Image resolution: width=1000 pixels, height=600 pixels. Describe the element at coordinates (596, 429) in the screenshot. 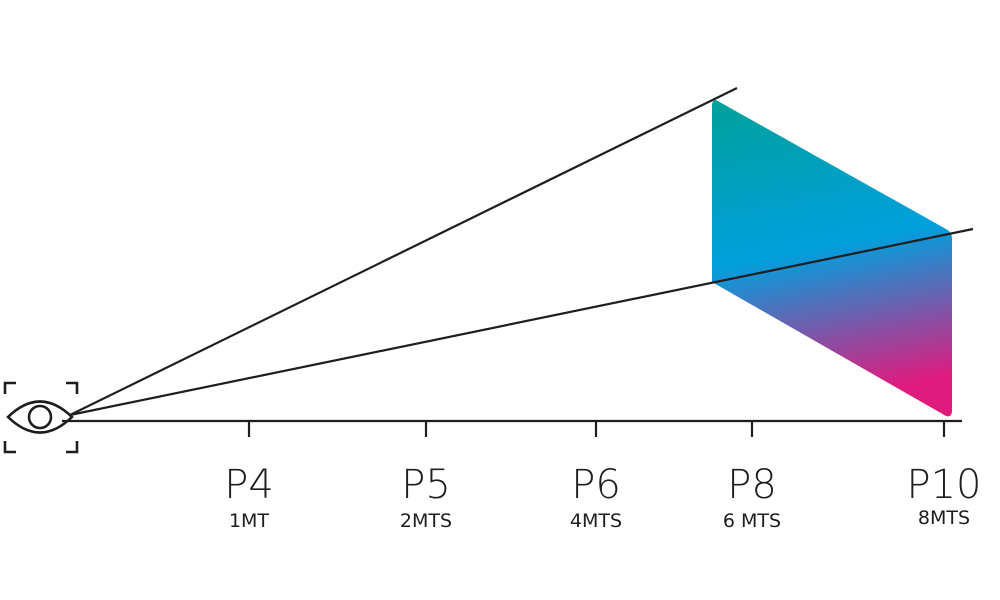

I see `axis-ticks` at that location.